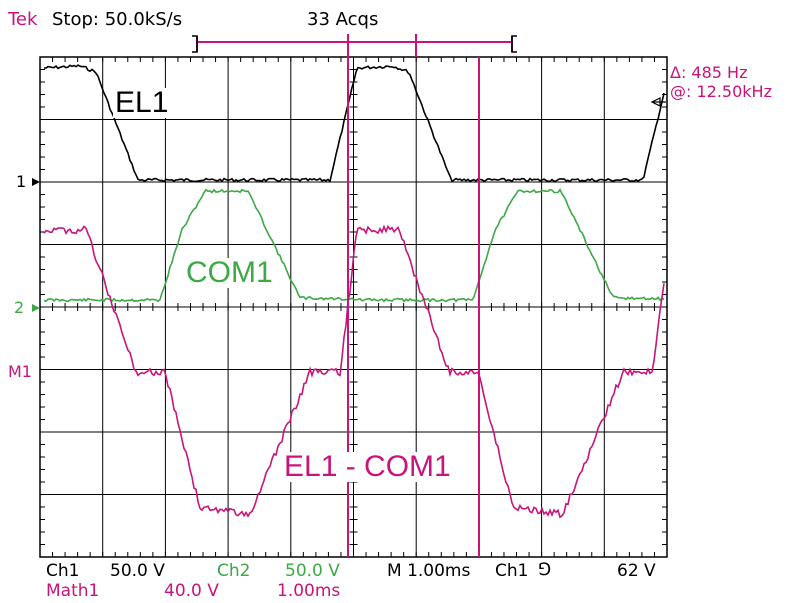 The image size is (801, 603). What do you see at coordinates (234, 571) in the screenshot?
I see `ch2-label: Ch2` at bounding box center [234, 571].